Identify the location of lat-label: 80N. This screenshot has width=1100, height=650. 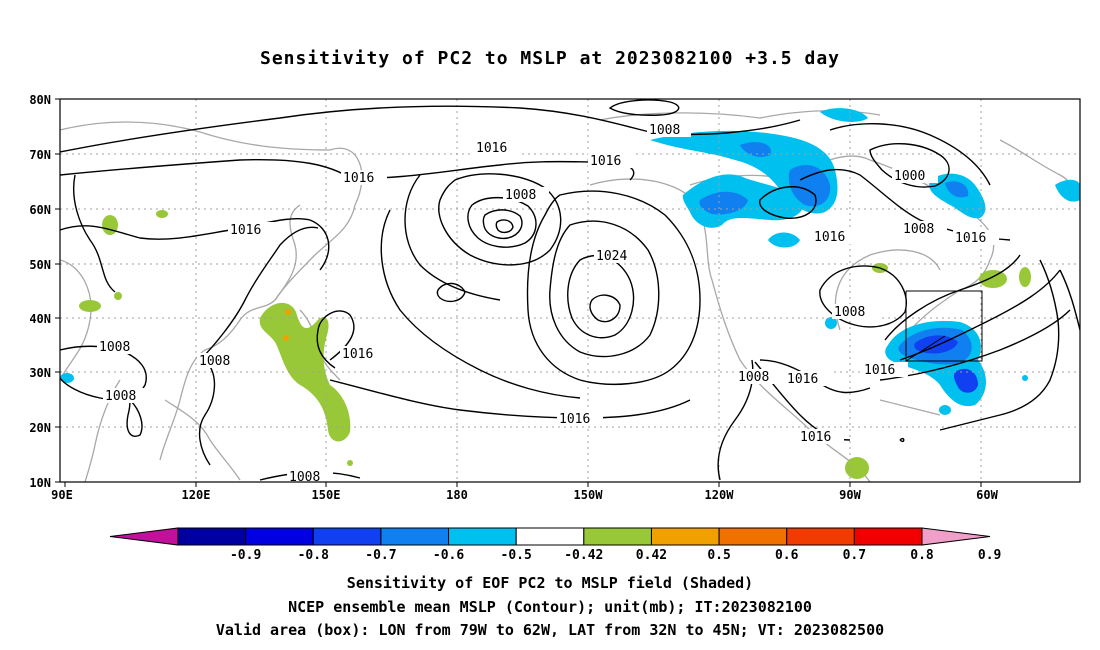
(40, 100).